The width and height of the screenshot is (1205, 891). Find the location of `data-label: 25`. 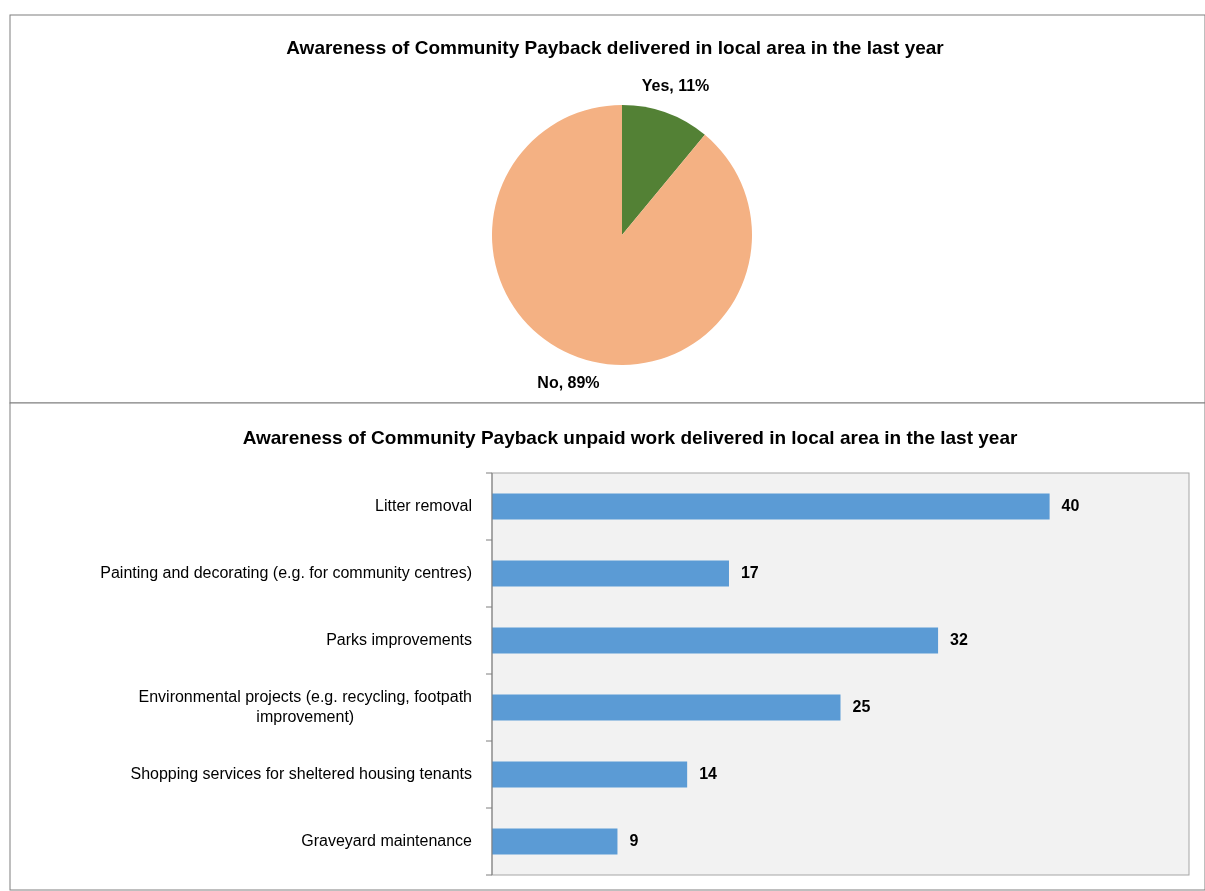

data-label: 25 is located at coordinates (861, 706).